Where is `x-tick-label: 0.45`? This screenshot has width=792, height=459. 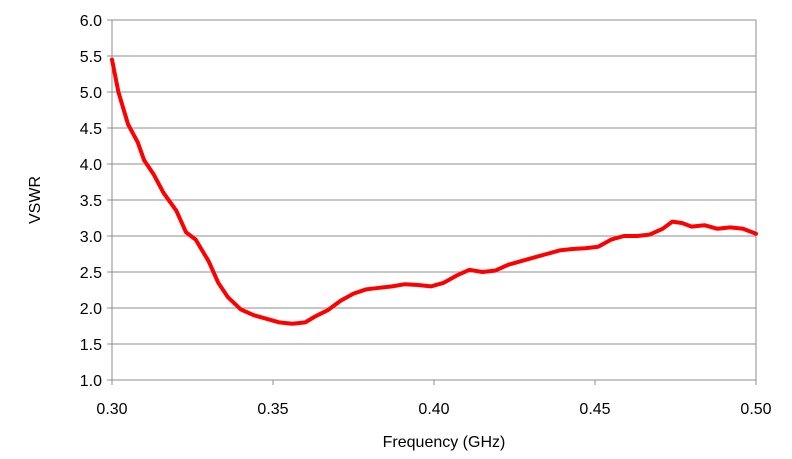
x-tick-label: 0.45 is located at coordinates (594, 409).